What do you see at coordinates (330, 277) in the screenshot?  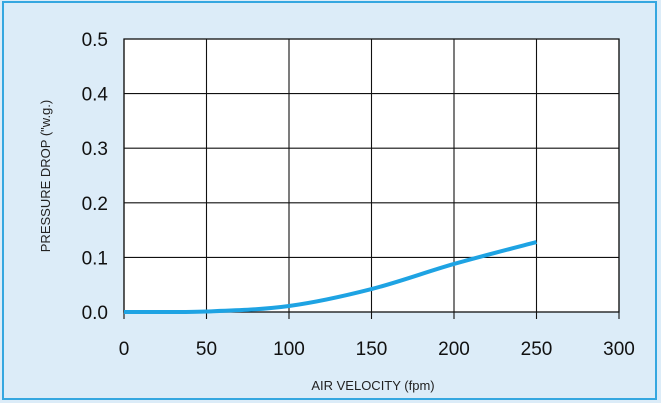 I see `series-line` at bounding box center [330, 277].